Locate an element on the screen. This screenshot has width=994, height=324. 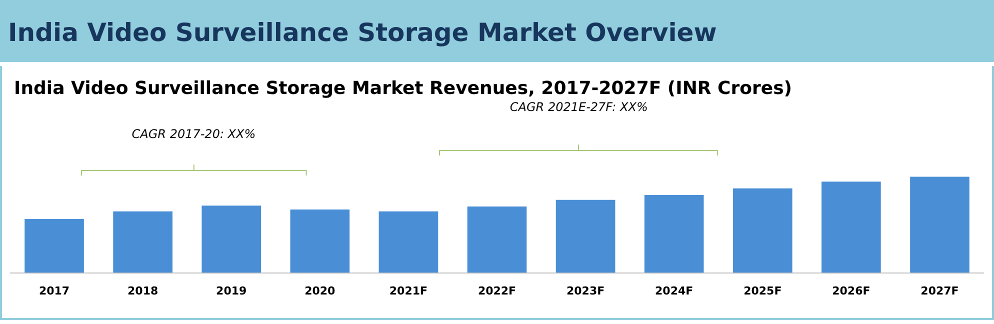
x-tick-label: 2022F is located at coordinates (497, 291).